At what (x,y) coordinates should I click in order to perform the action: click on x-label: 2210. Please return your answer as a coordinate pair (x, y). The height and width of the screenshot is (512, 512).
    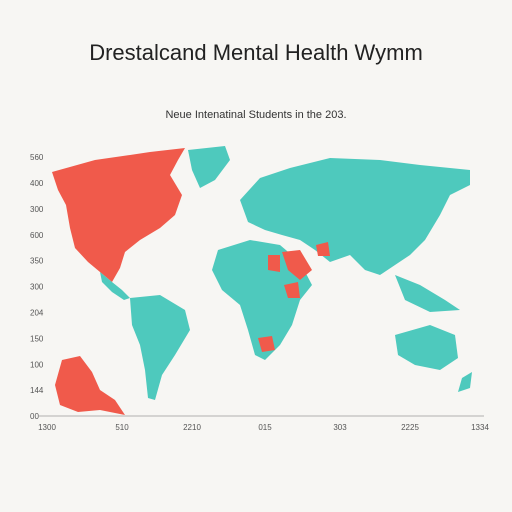
    Looking at the image, I should click on (192, 427).